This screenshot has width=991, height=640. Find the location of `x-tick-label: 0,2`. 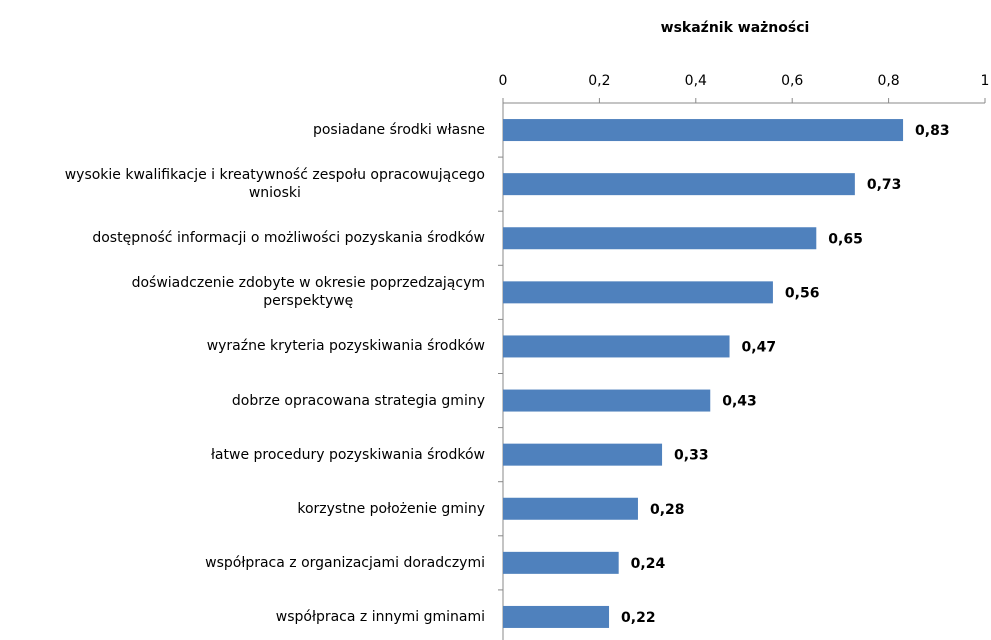

x-tick-label: 0,2 is located at coordinates (599, 81).